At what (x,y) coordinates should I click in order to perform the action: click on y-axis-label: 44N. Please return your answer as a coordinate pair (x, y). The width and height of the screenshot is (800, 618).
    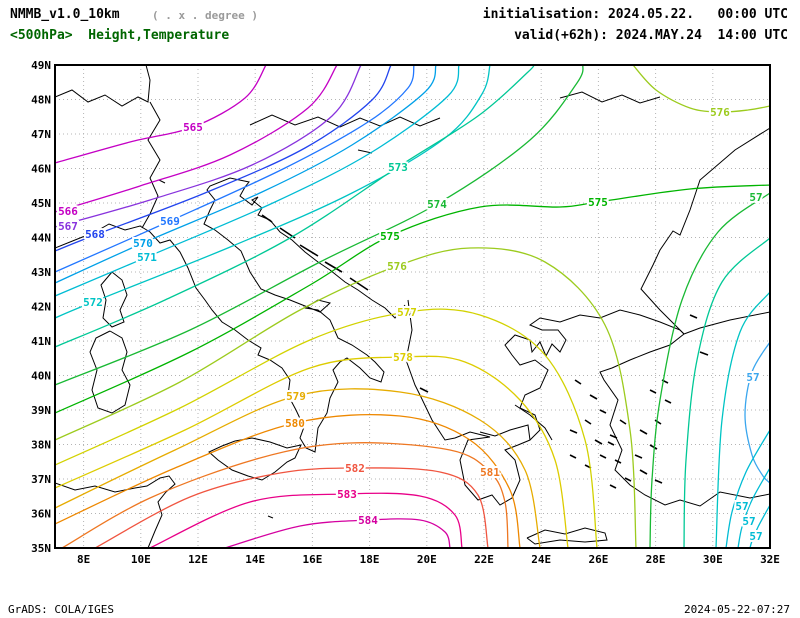
    Looking at the image, I should click on (41, 238).